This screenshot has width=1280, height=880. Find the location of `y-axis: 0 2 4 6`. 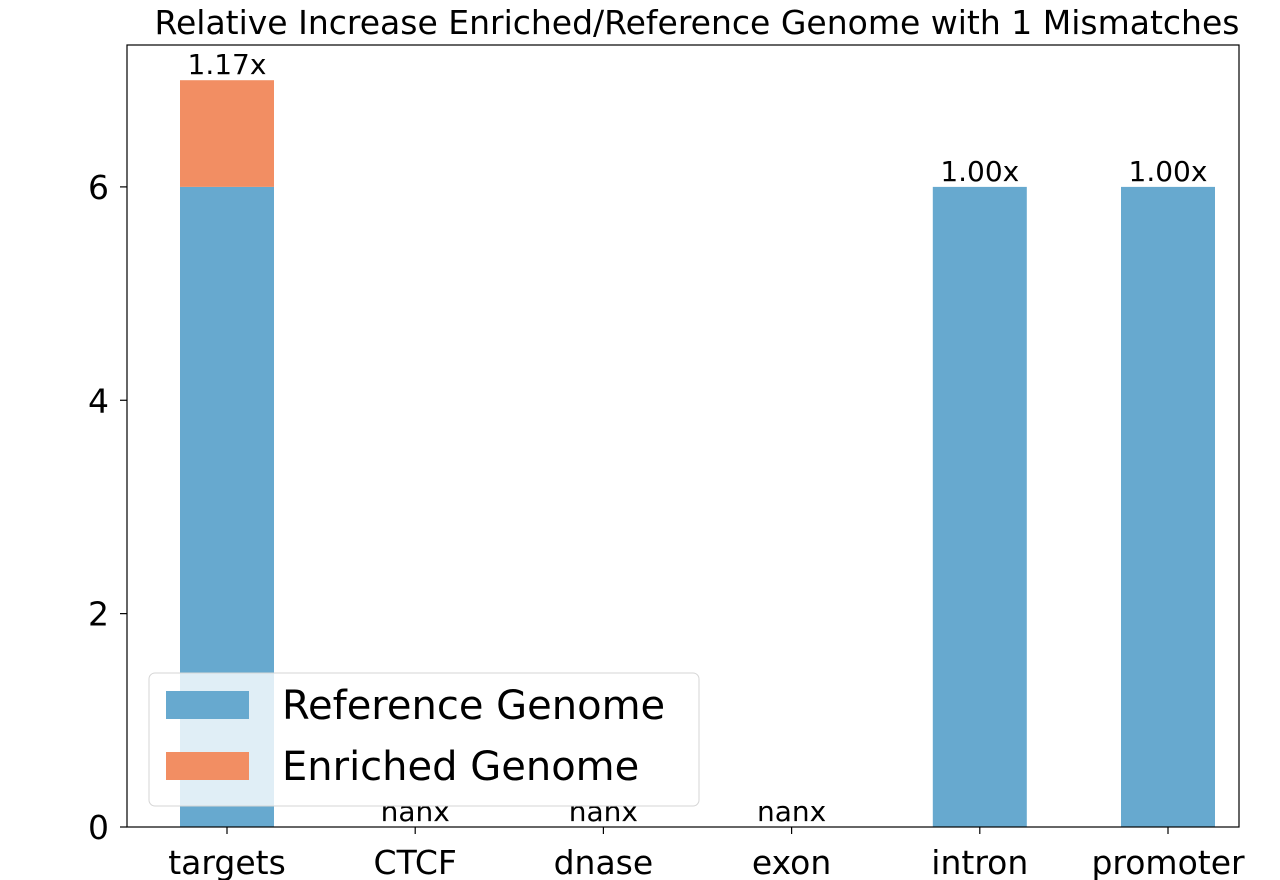

y-axis: 0 2 4 6 is located at coordinates (107, 507).